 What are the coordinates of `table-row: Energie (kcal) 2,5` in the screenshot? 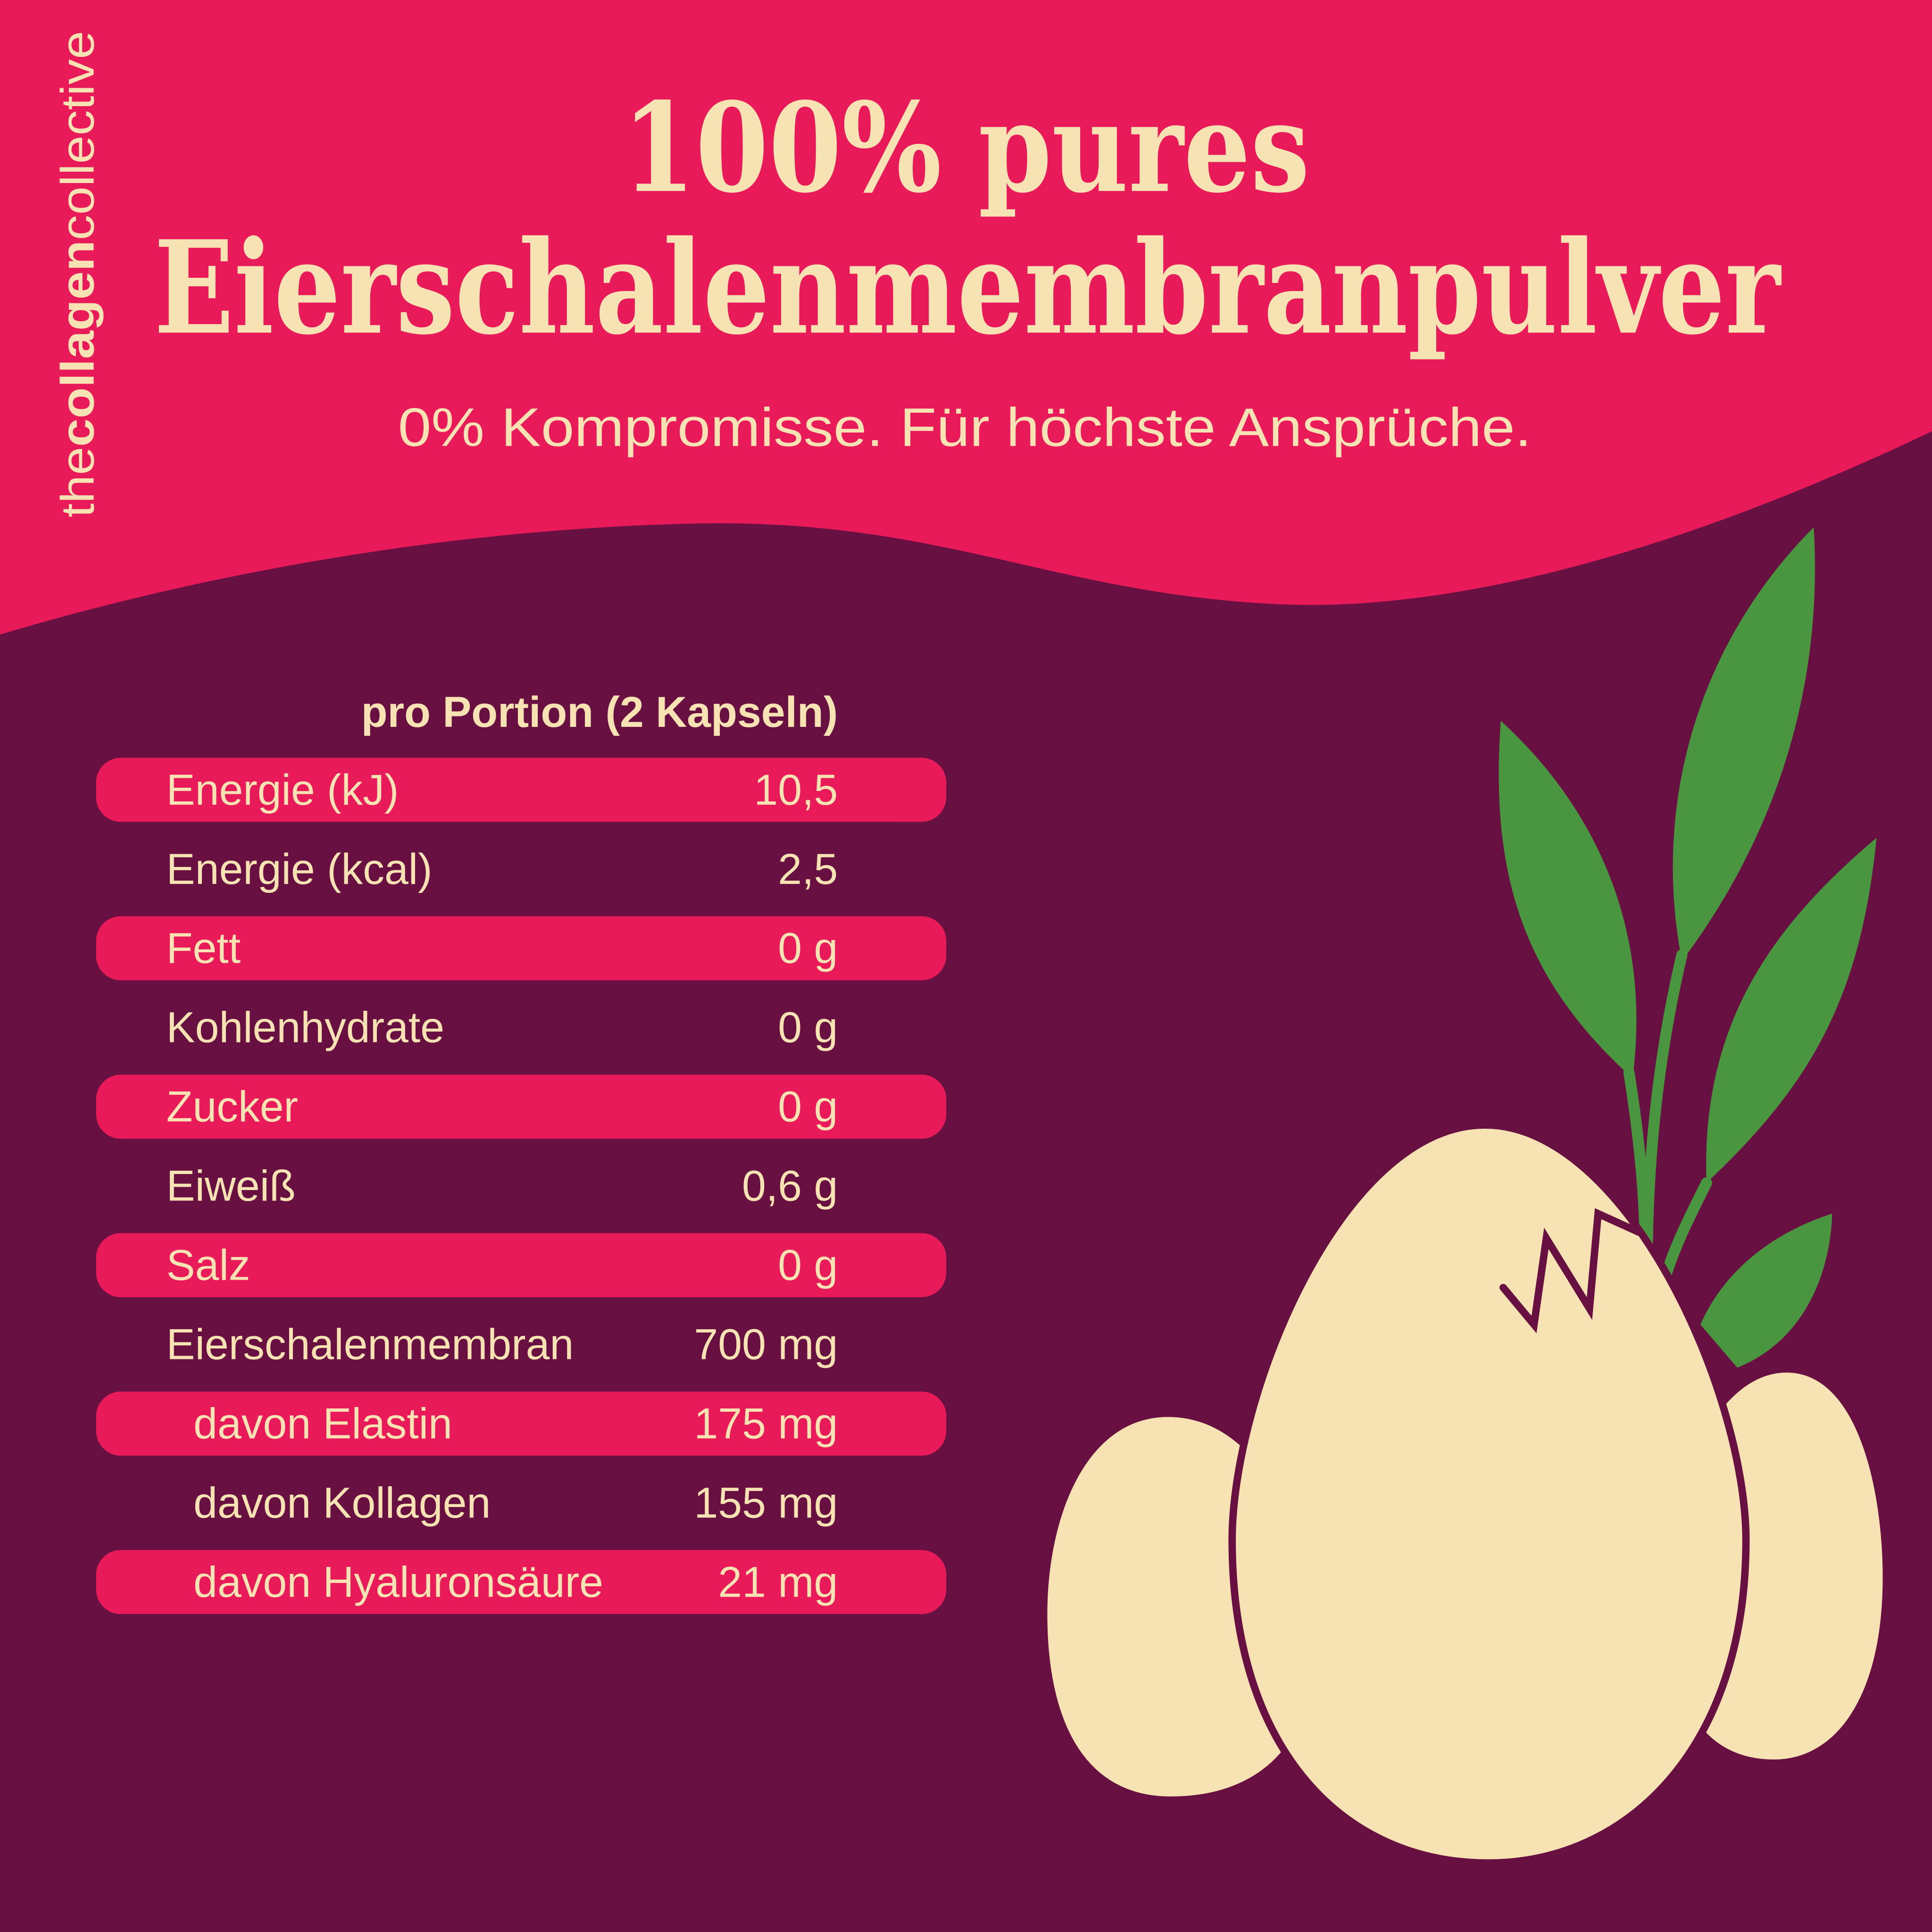 It's located at (502, 869).